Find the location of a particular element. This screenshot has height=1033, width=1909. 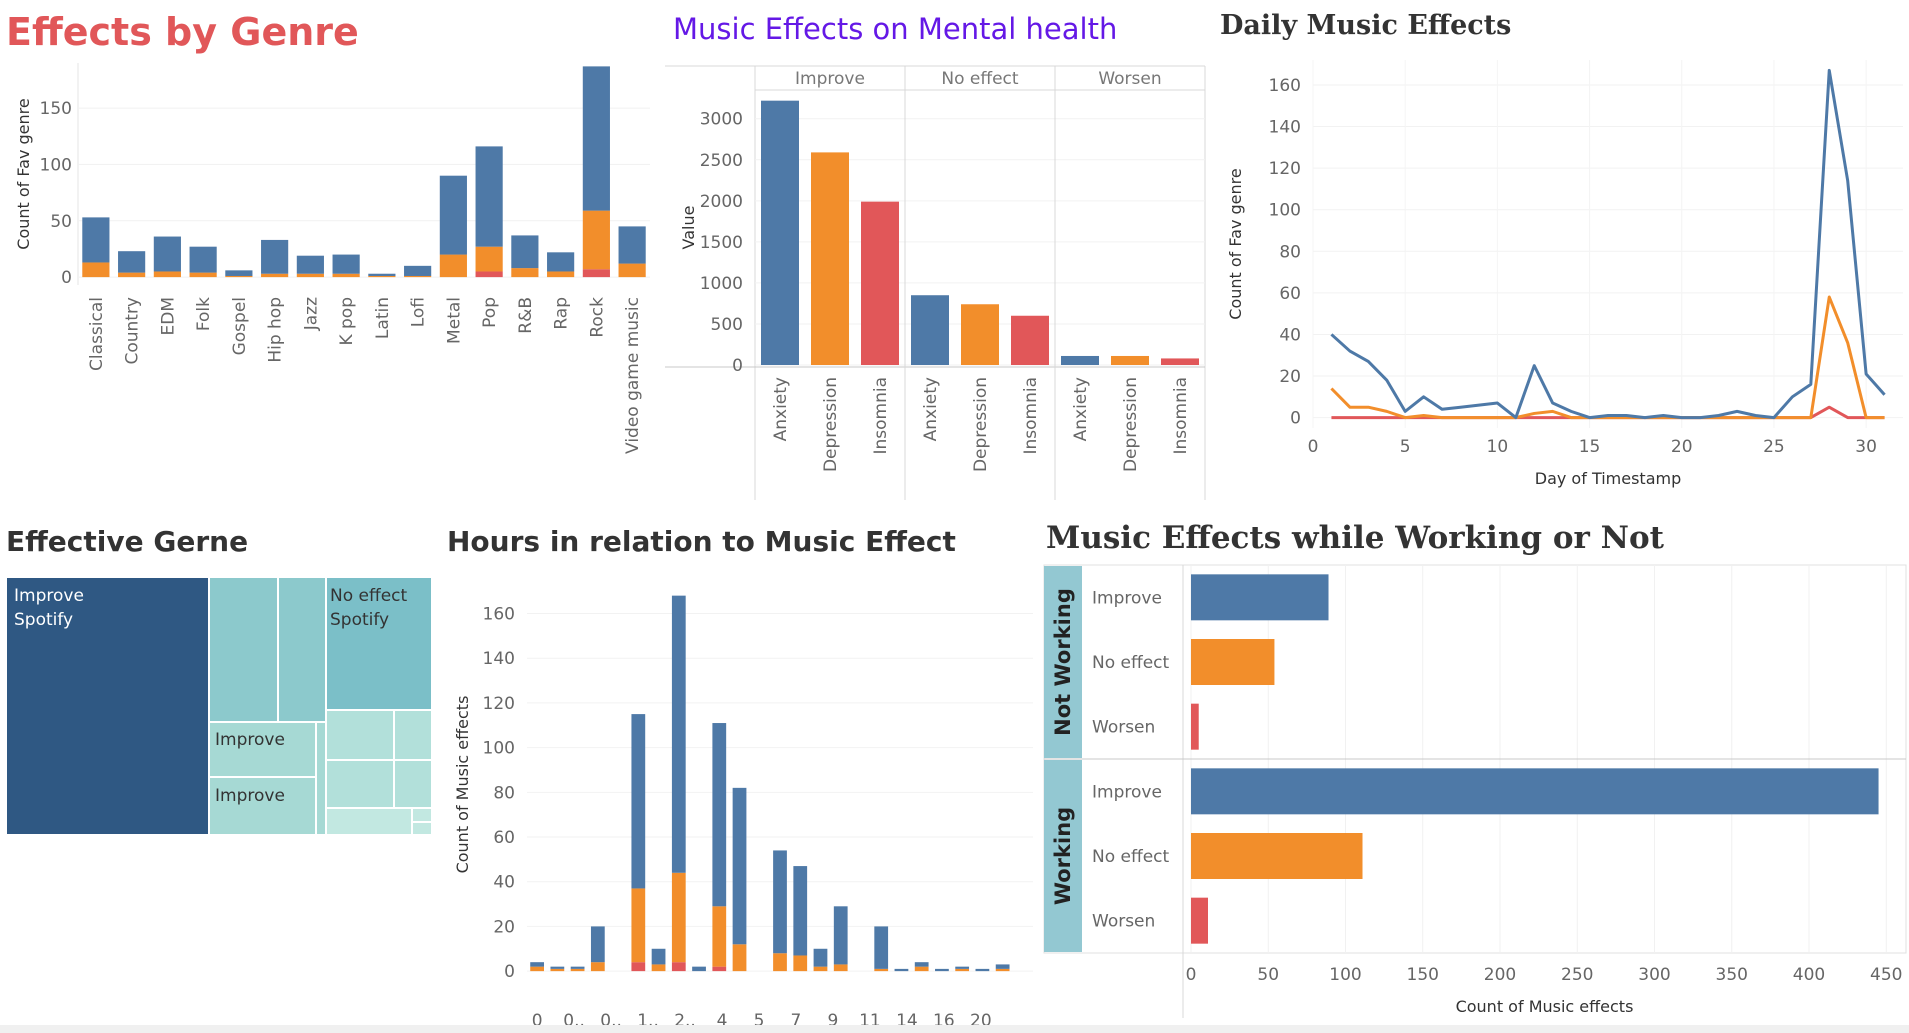

x-tick-label: EDM is located at coordinates (168, 316).